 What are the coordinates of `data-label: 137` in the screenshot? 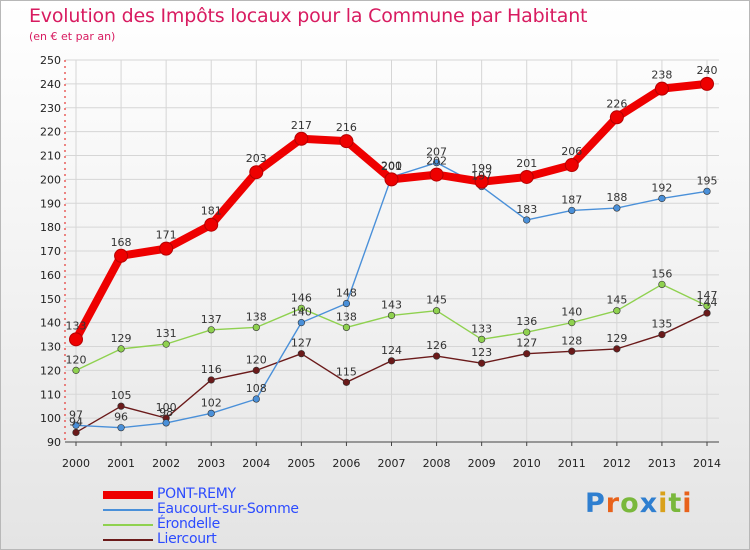 It's located at (211, 319).